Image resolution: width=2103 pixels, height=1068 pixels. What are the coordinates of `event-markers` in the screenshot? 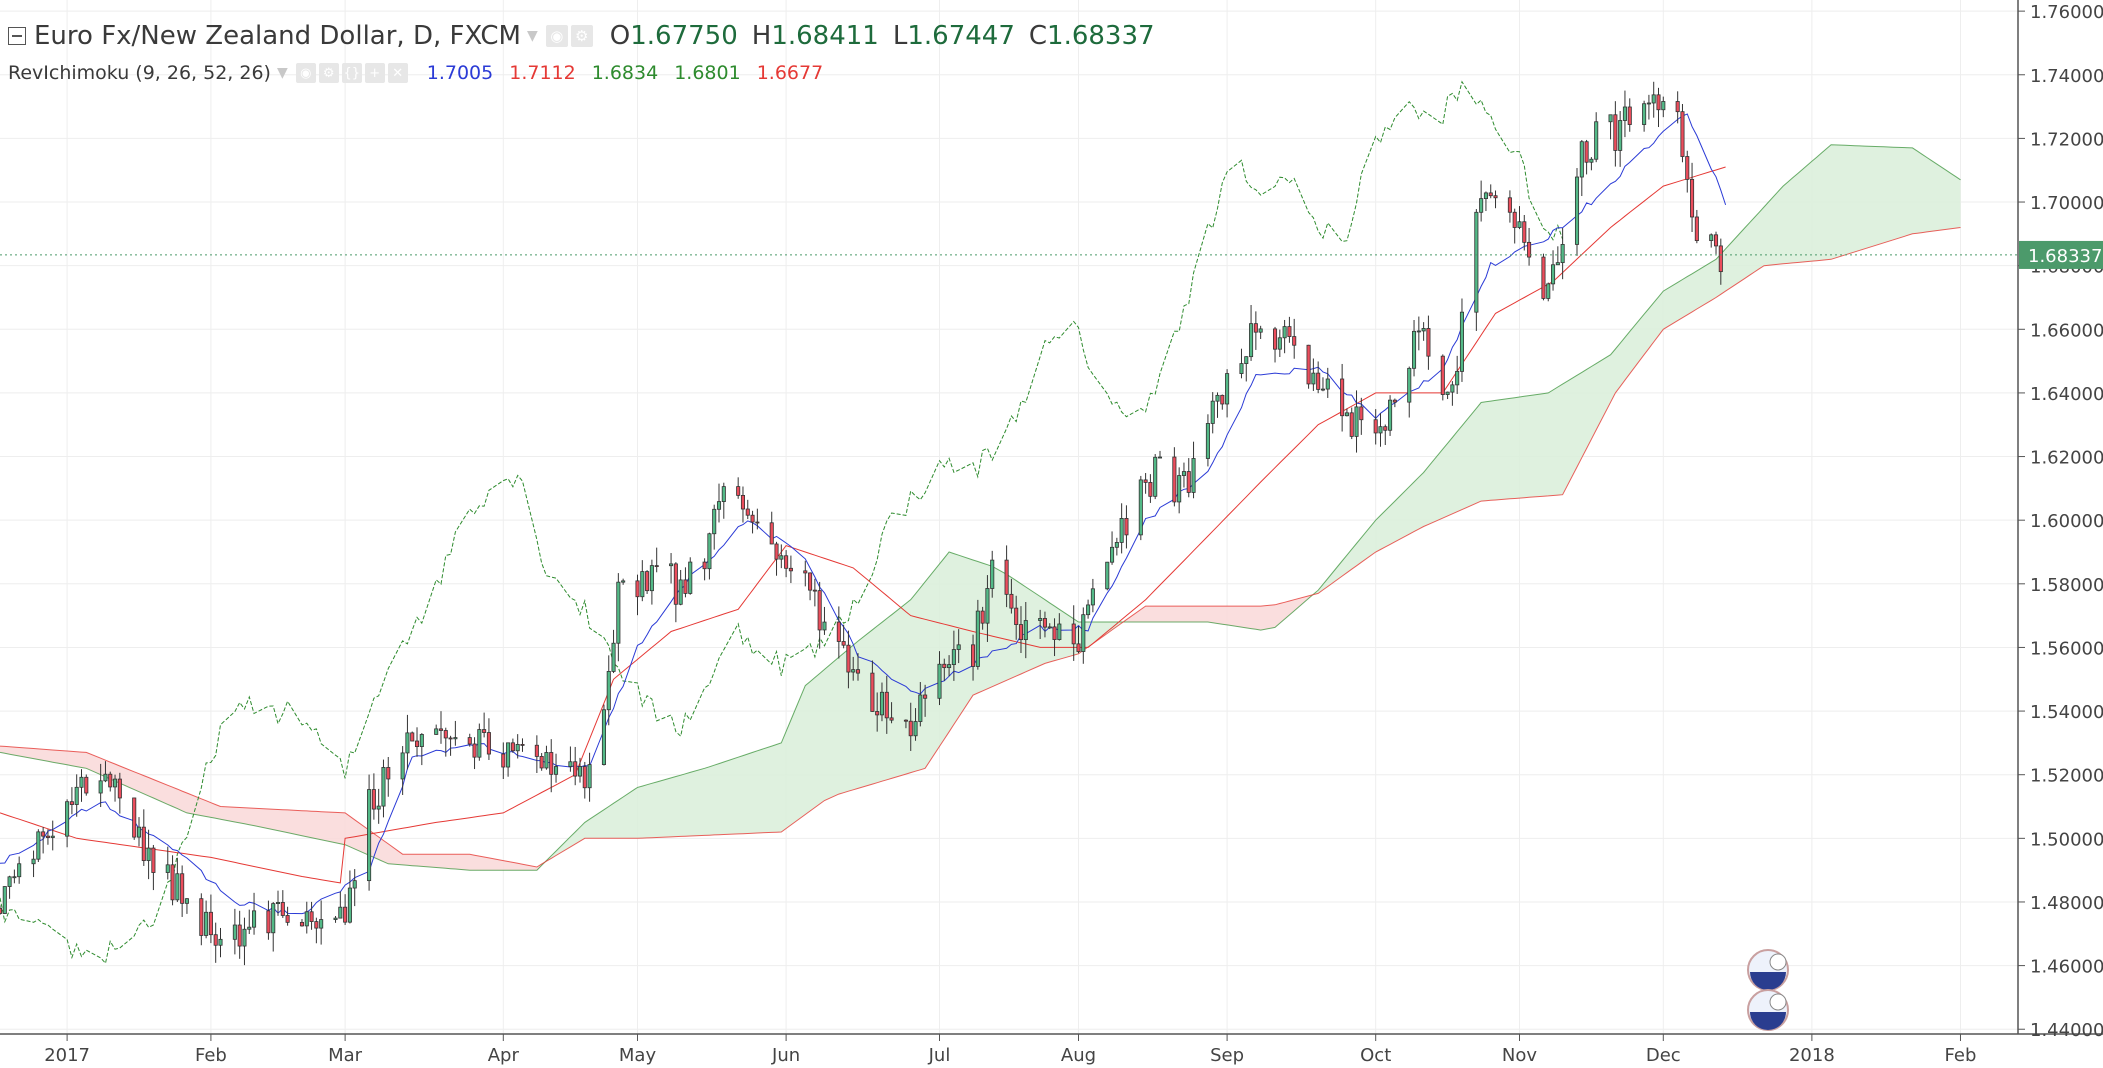 It's located at (1768, 990).